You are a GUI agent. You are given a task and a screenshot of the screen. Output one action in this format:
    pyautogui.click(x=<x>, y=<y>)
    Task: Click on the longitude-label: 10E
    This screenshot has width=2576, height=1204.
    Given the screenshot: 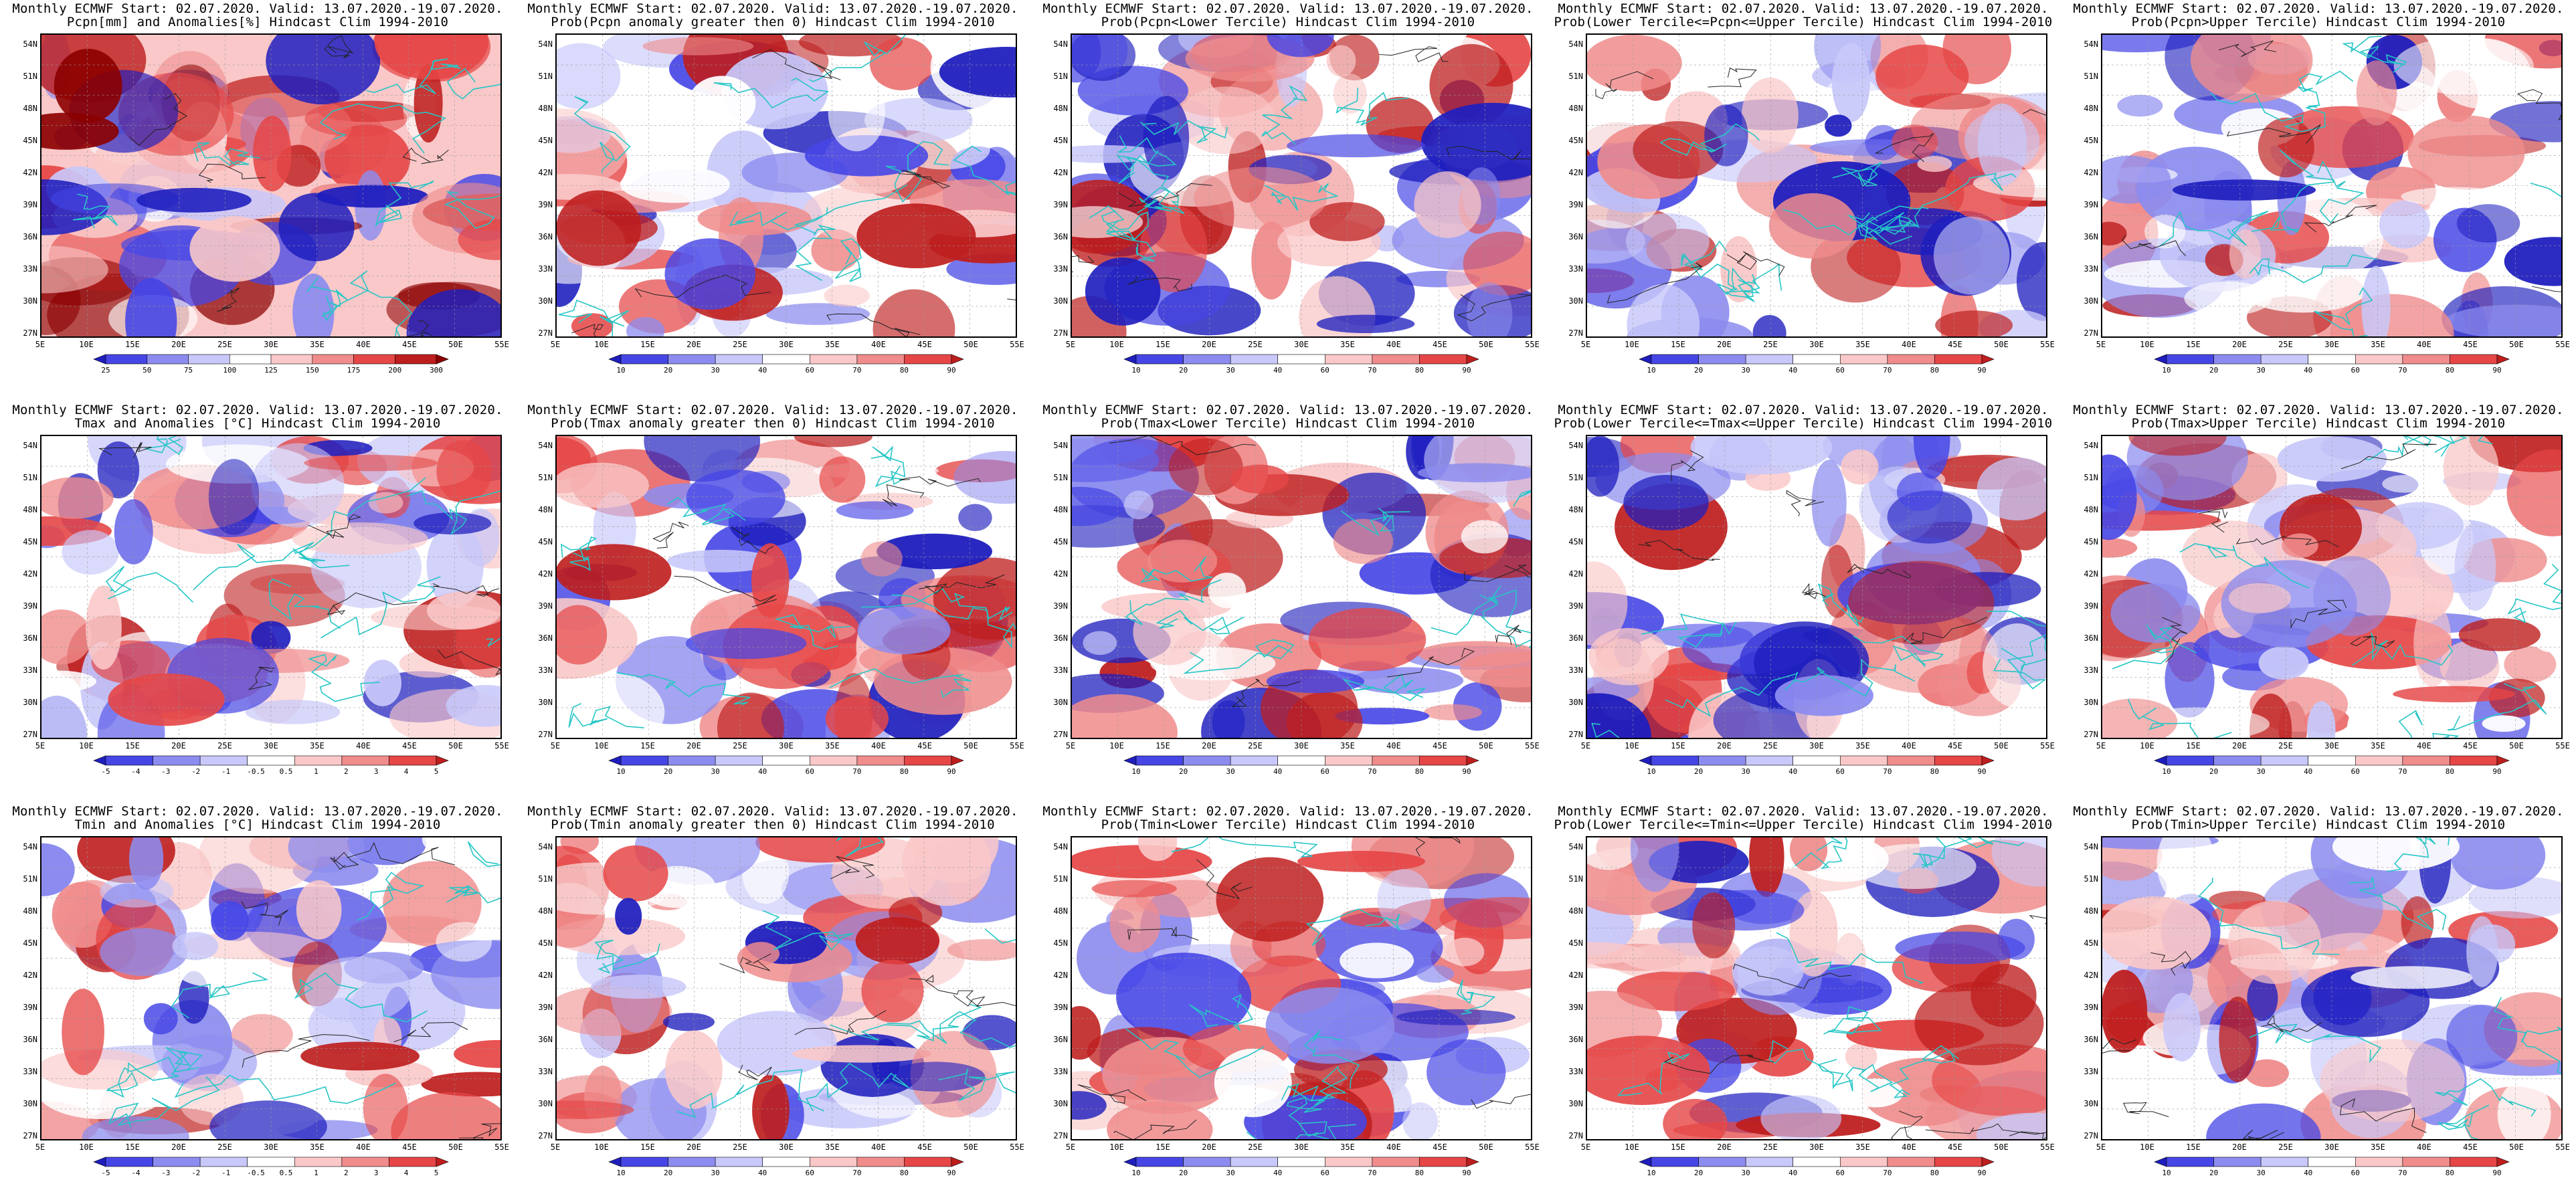 What is the action you would take?
    pyautogui.click(x=2147, y=1147)
    